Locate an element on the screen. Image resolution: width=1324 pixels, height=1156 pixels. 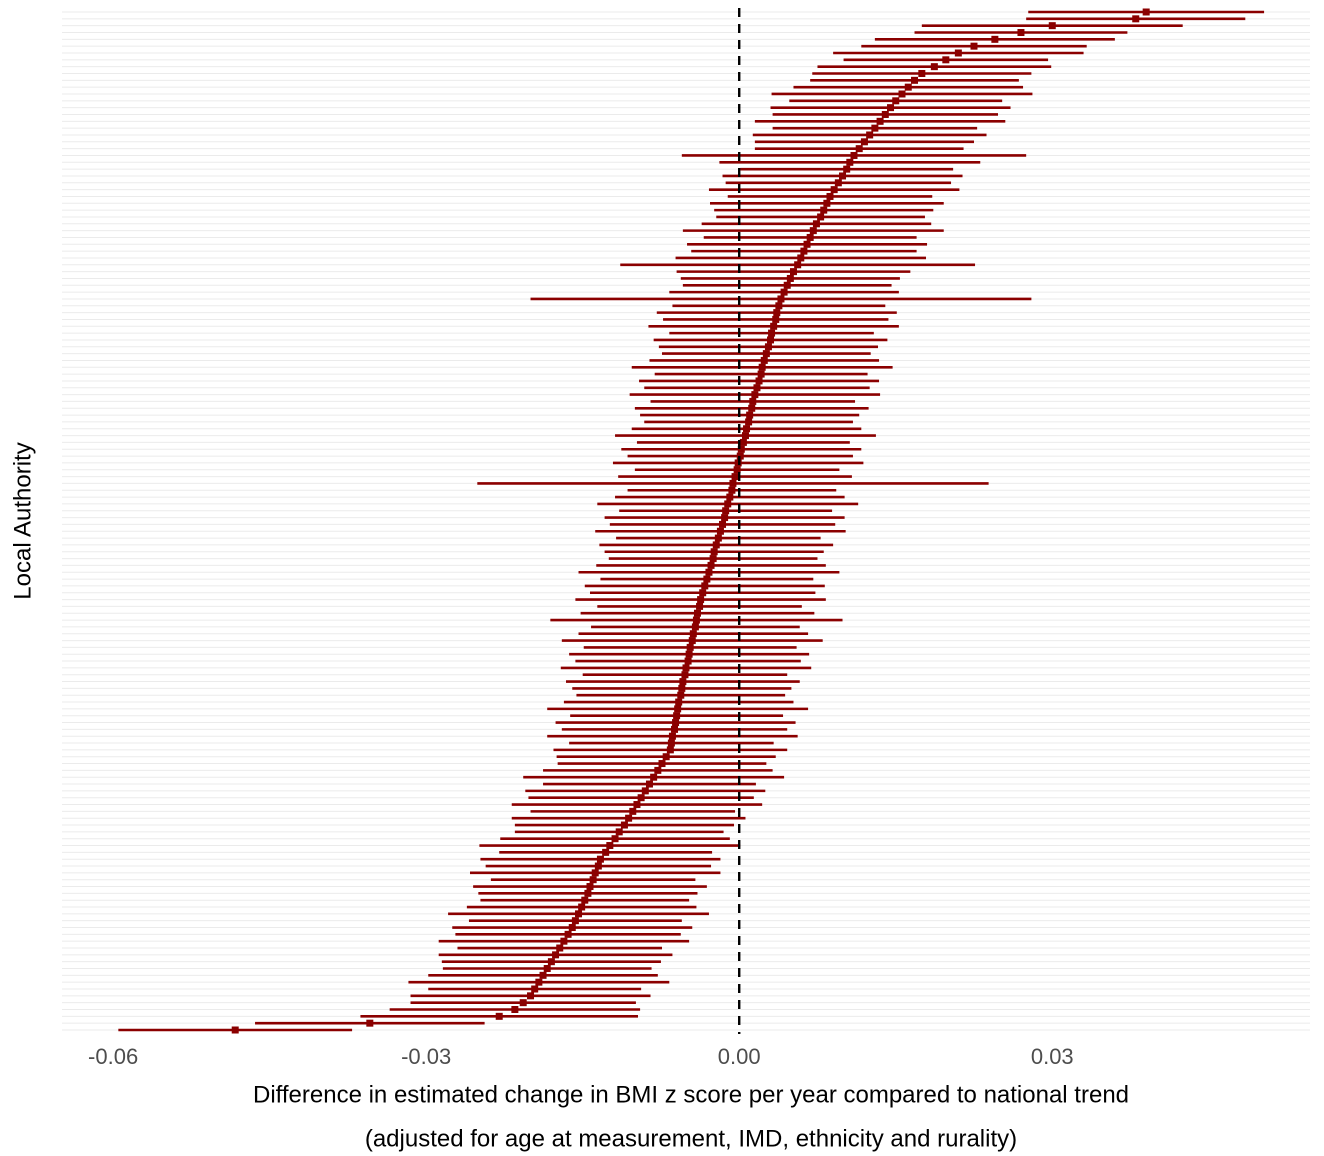
x-tick-label: 0.00 is located at coordinates (739, 1056).